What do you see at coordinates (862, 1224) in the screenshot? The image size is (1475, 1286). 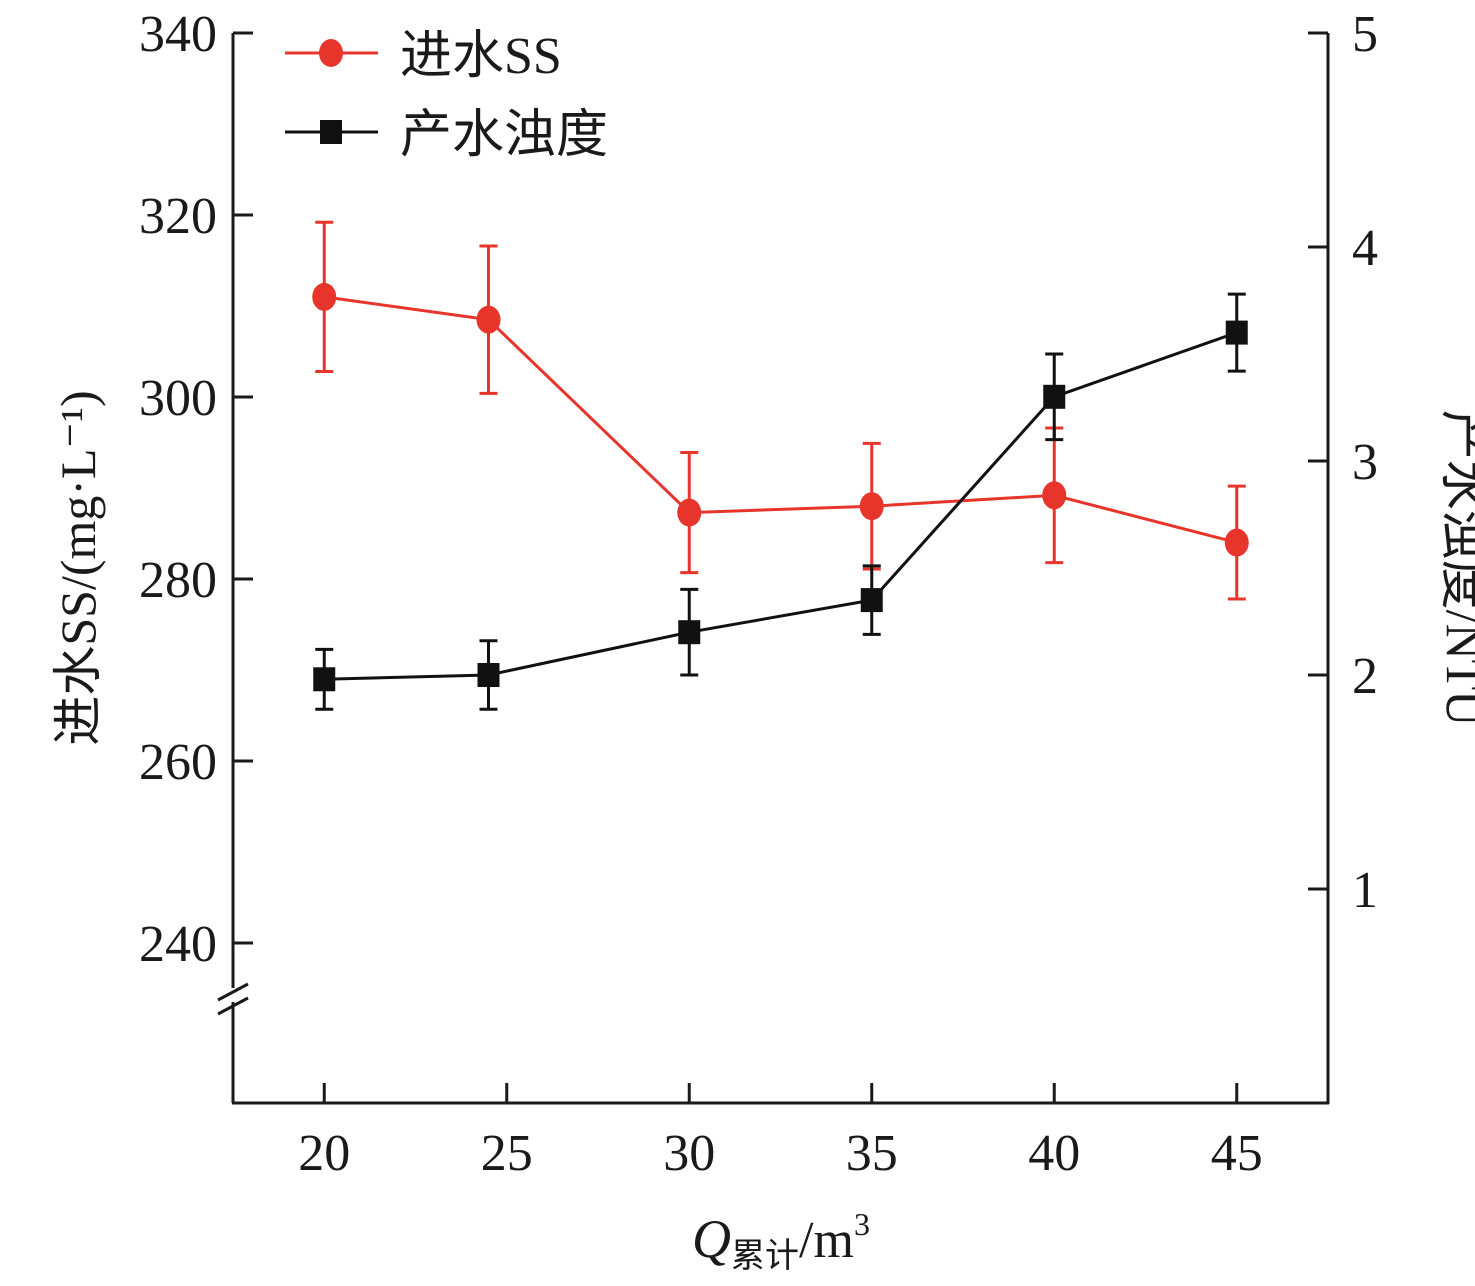 I see `x-axis-title-superscript: 3` at bounding box center [862, 1224].